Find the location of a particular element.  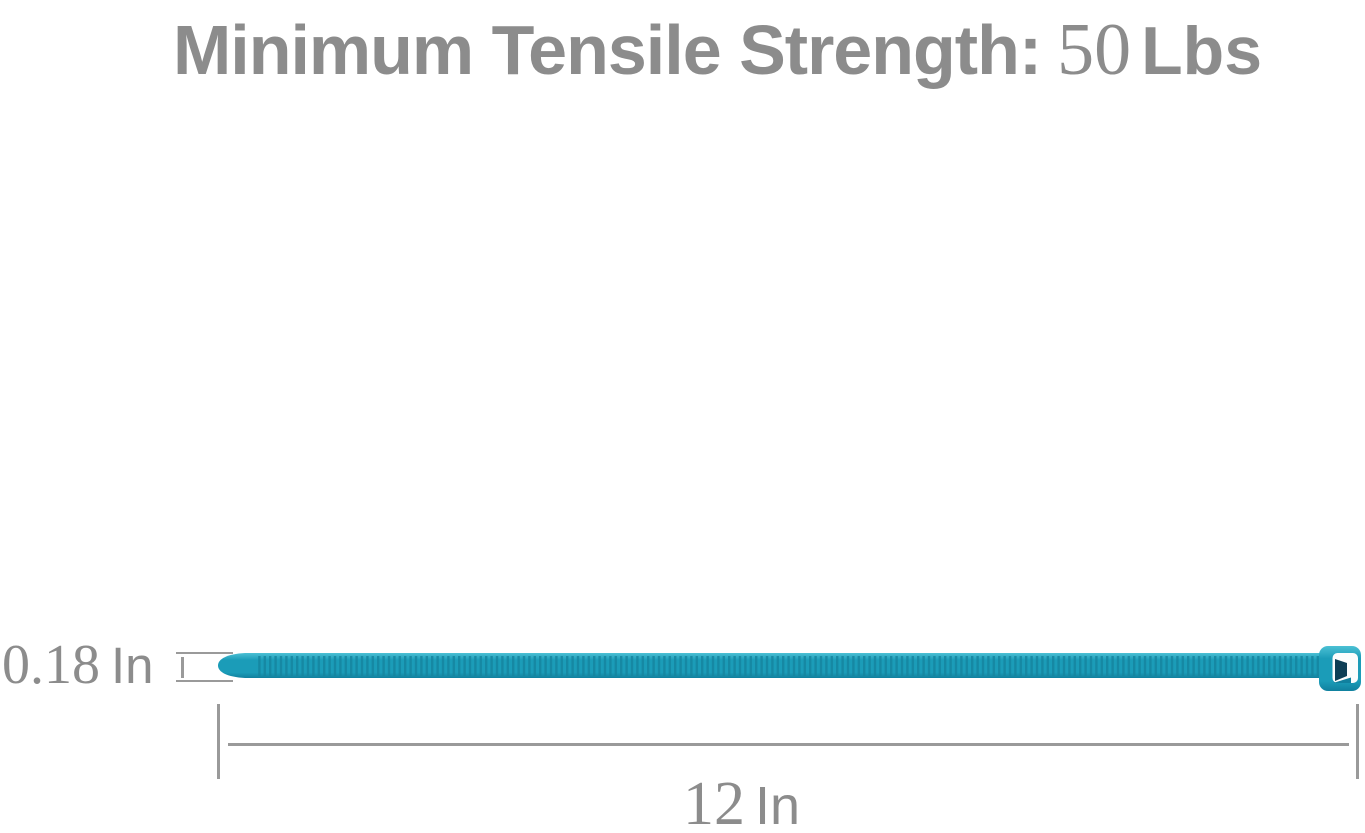

width-unit: In is located at coordinates (132, 665).